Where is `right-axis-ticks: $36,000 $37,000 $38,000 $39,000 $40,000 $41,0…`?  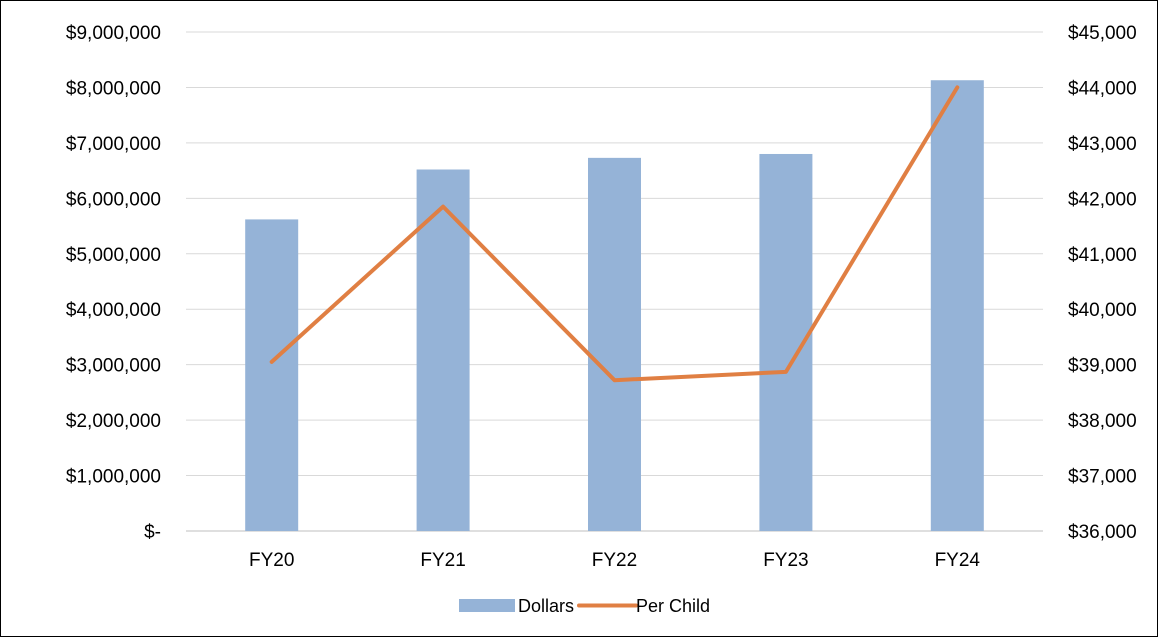 right-axis-ticks: $36,000 $37,000 $38,000 $39,000 $40,000 $41,0… is located at coordinates (1102, 283).